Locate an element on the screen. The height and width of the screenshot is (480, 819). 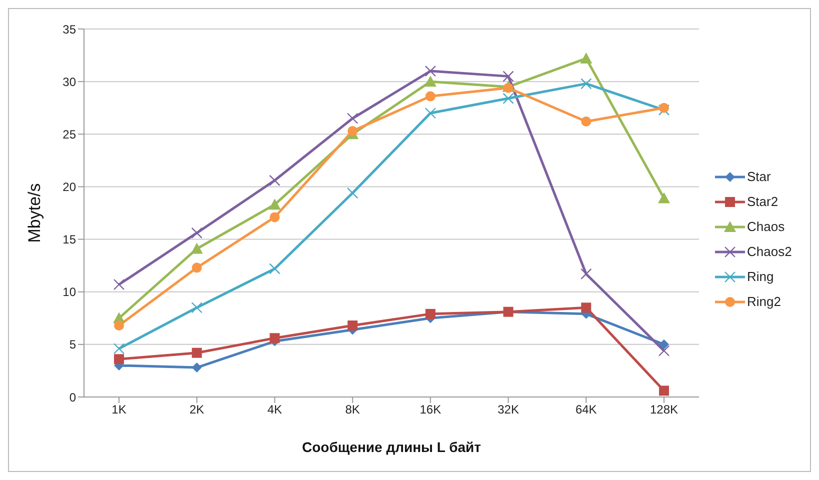
legend-label: Chaos2 is located at coordinates (769, 251).